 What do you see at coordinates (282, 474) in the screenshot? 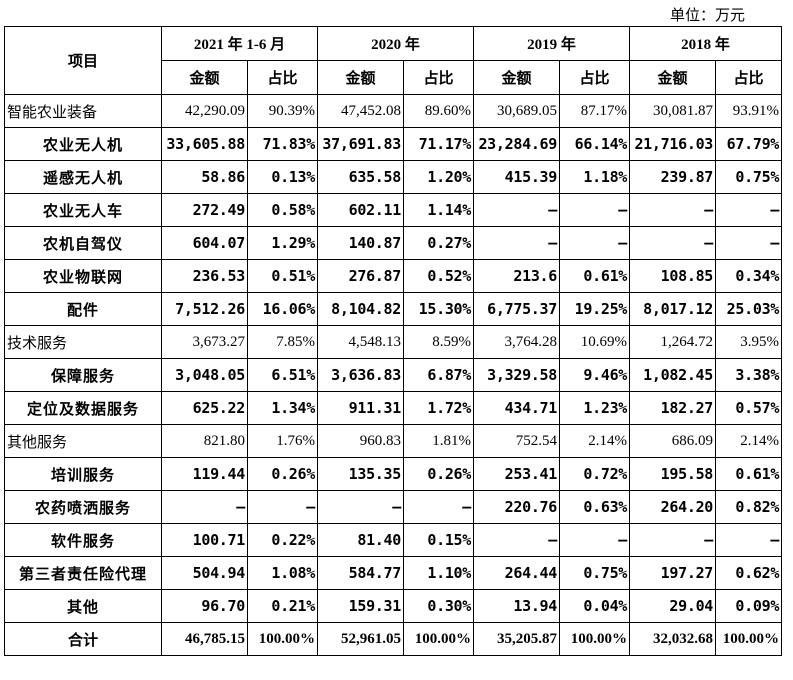
I see `ratio-cell: 0.26%` at bounding box center [282, 474].